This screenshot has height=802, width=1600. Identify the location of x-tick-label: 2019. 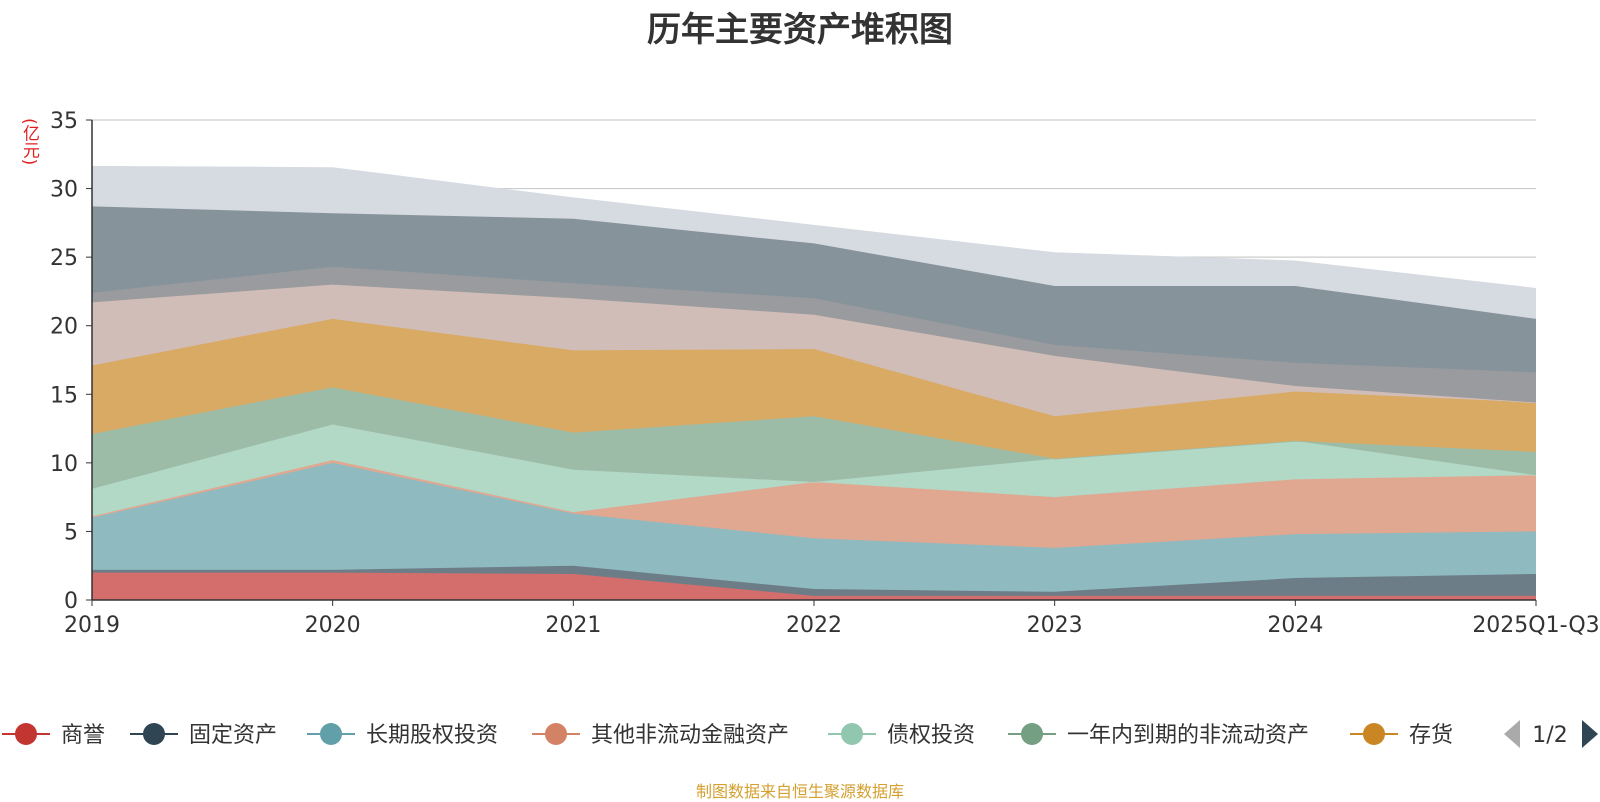
(92, 625).